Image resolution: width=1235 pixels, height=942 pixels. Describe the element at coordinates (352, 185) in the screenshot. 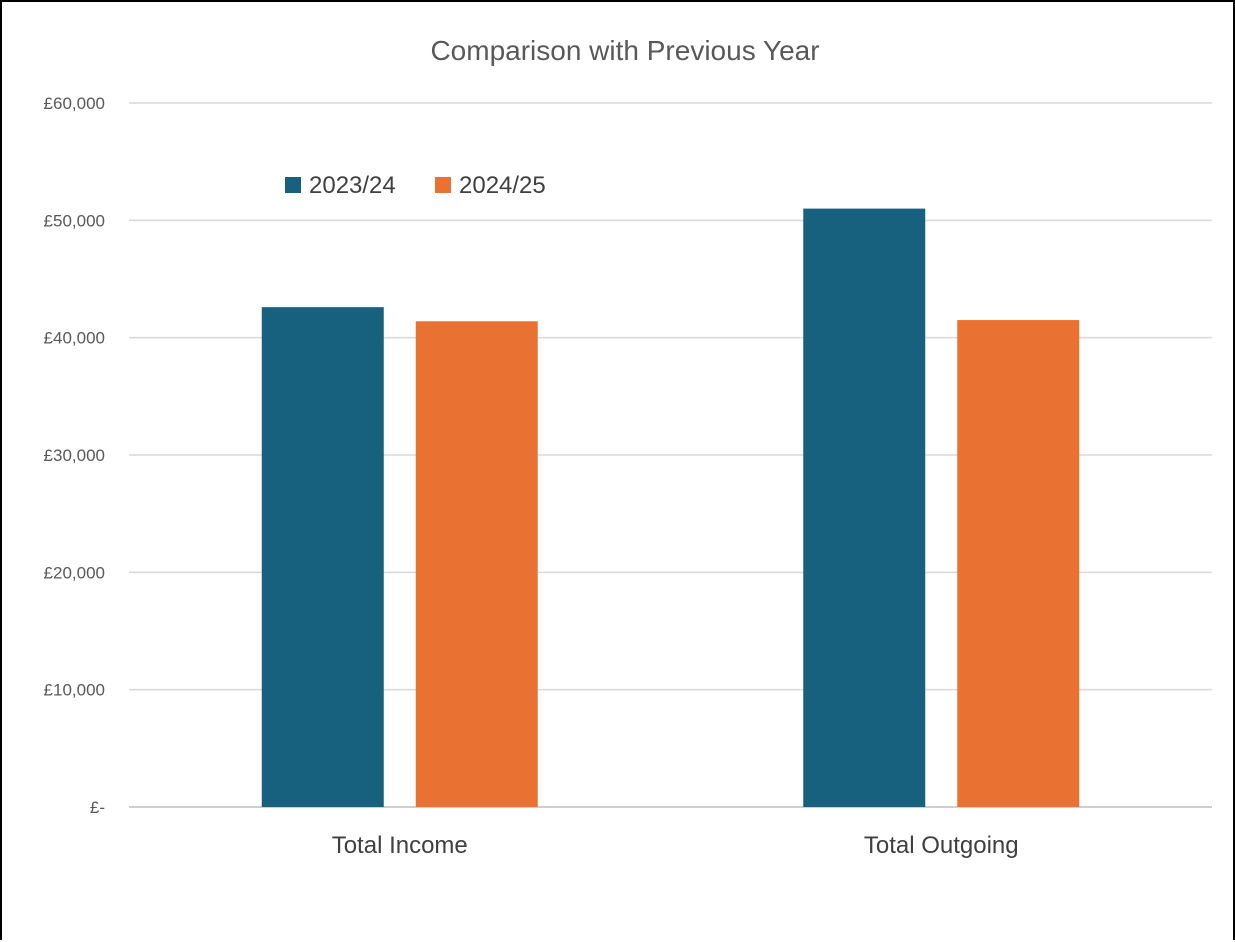

I see `legend-label: 2023/24` at that location.